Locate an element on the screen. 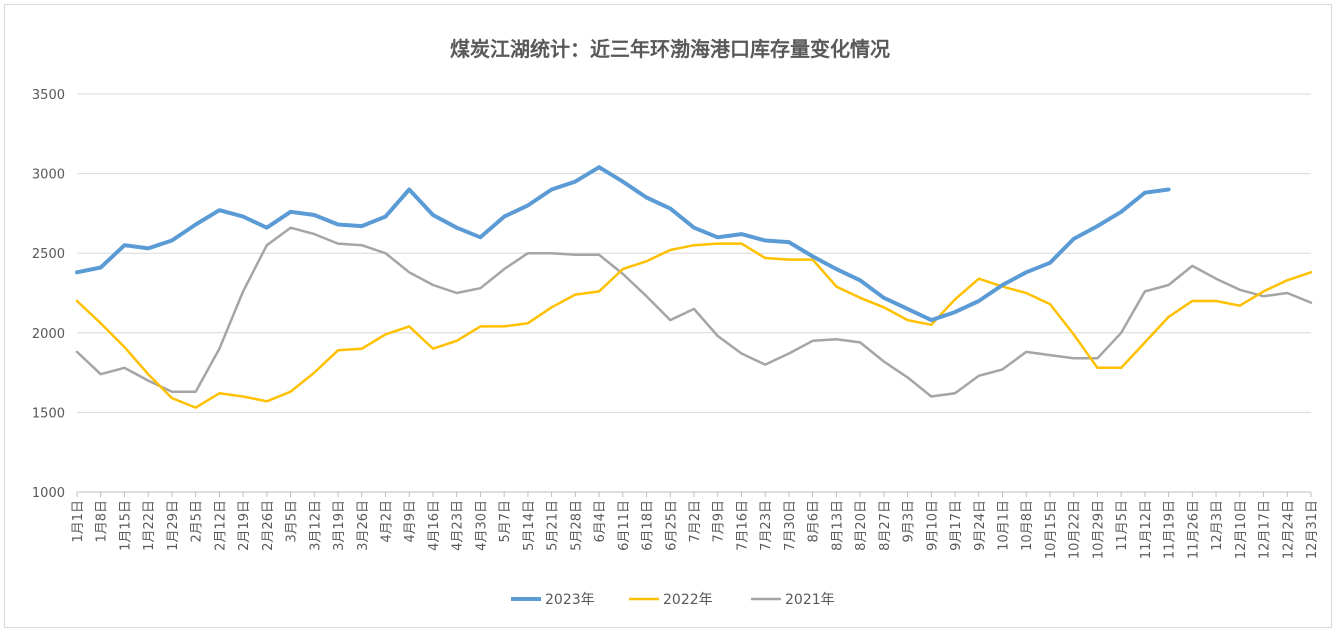 The height and width of the screenshot is (636, 1342). x-tick-label: 8月6日 is located at coordinates (814, 521).